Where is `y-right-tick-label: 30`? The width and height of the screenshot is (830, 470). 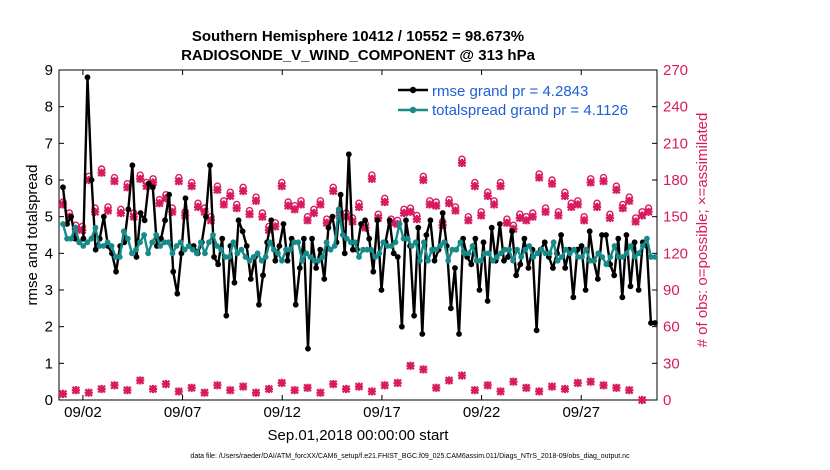
y-right-tick-label: 30 is located at coordinates (671, 363).